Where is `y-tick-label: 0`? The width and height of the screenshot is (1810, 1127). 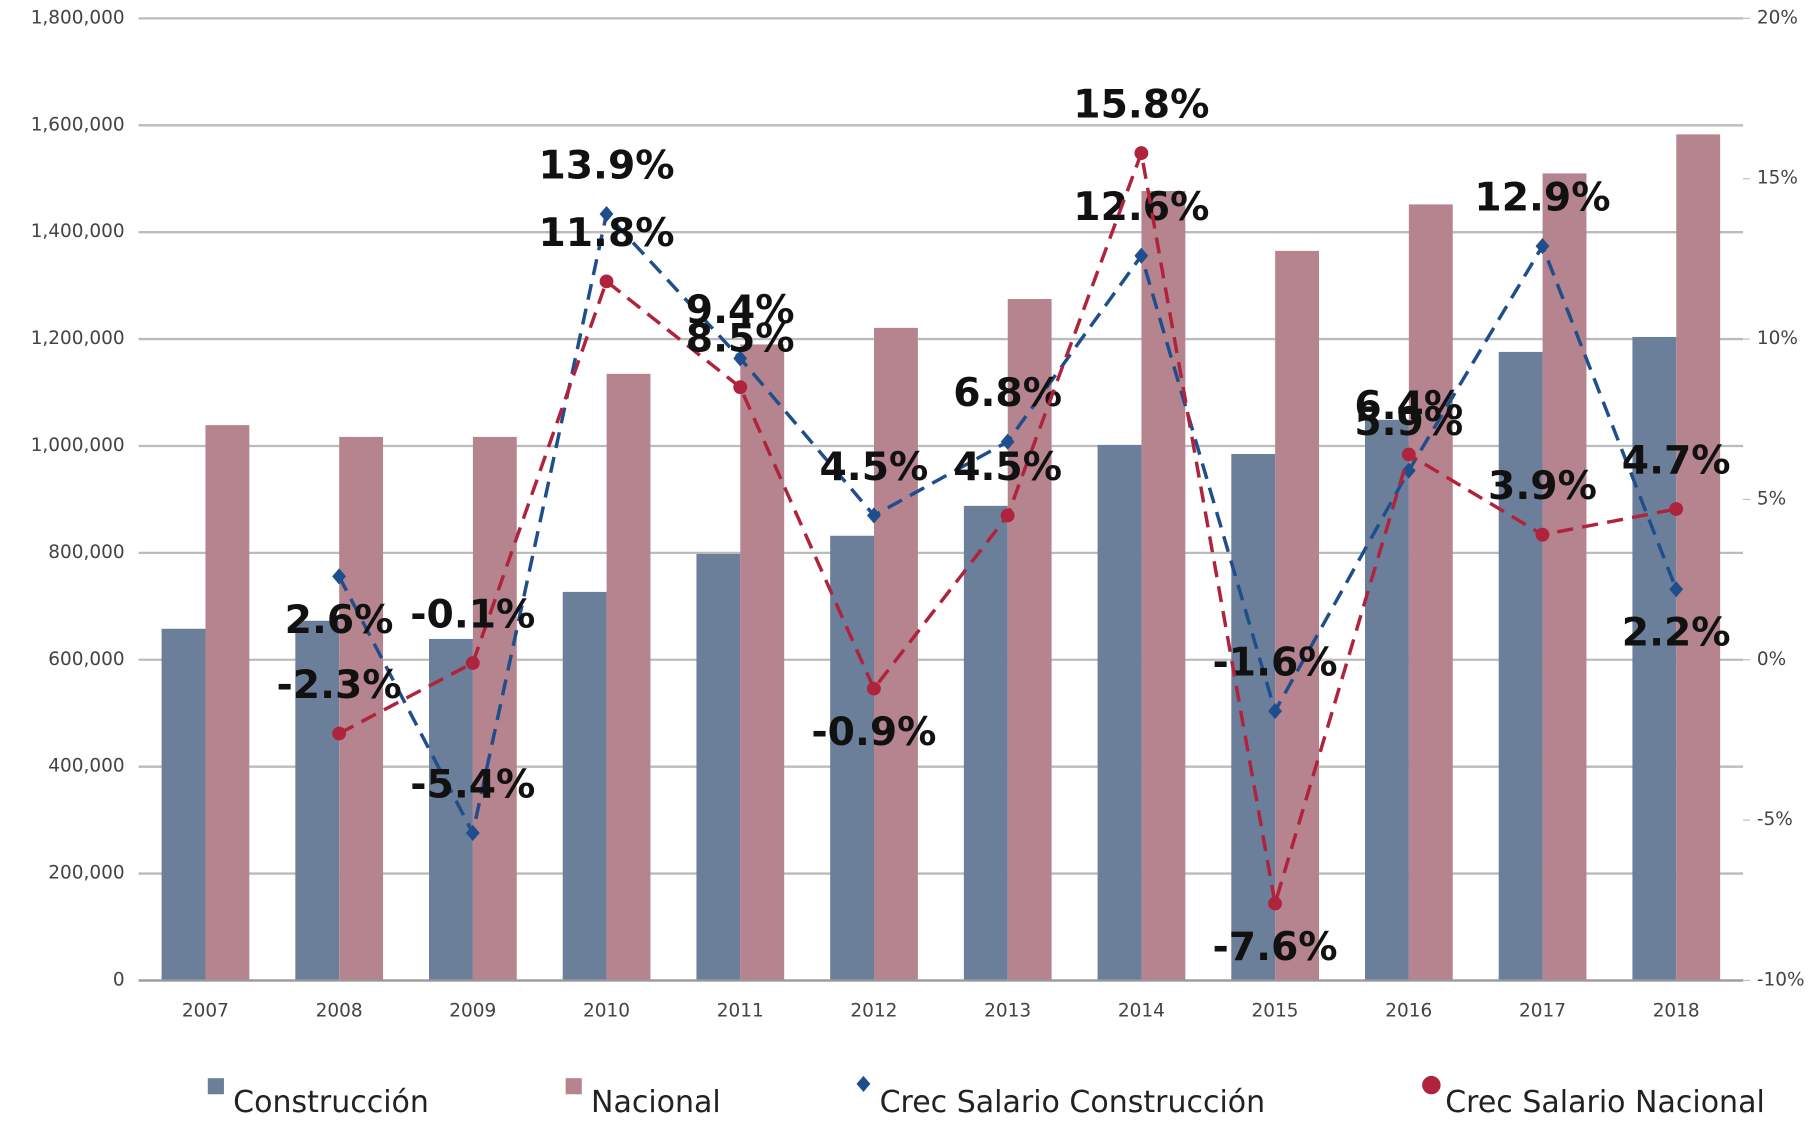 y-tick-label: 0 is located at coordinates (119, 979).